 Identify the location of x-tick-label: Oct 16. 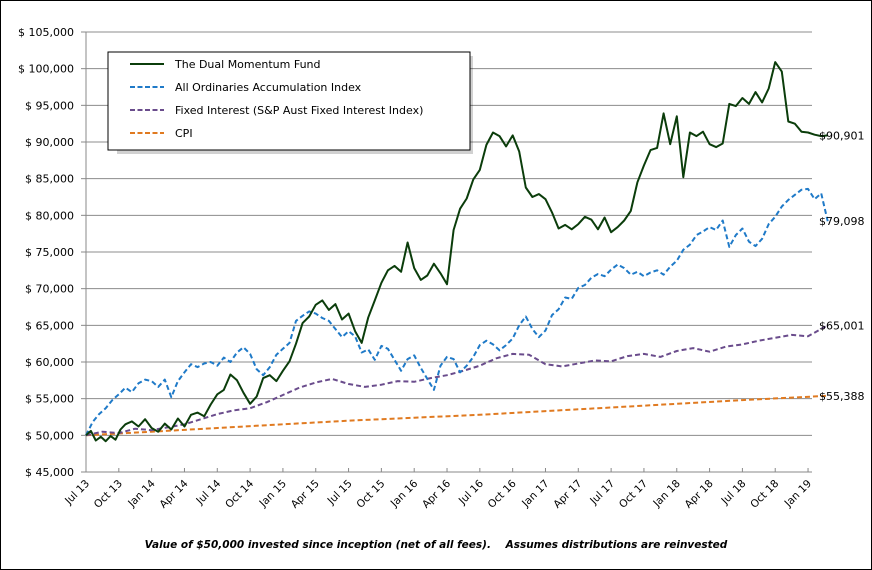
(502, 493).